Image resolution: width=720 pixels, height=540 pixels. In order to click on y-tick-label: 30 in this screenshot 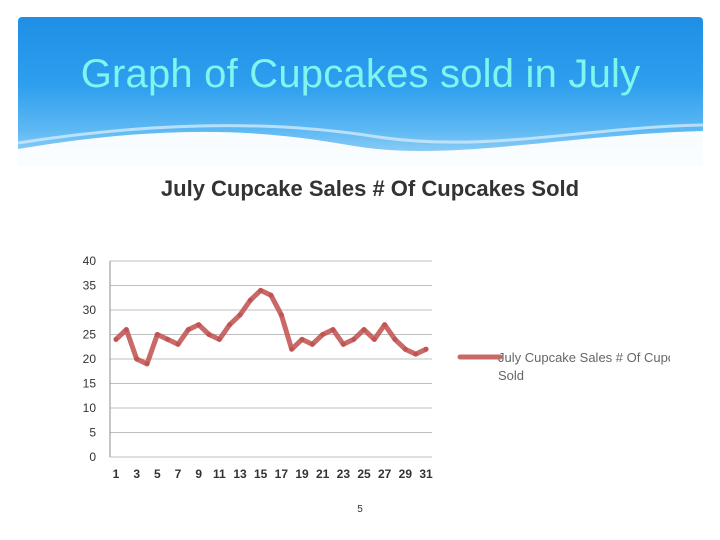, I will do `click(90, 310)`.